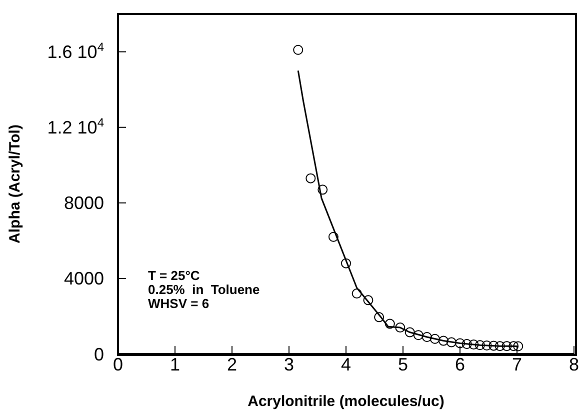 This screenshot has height=412, width=584. Describe the element at coordinates (174, 275) in the screenshot. I see `annotation: T = 25°C` at that location.